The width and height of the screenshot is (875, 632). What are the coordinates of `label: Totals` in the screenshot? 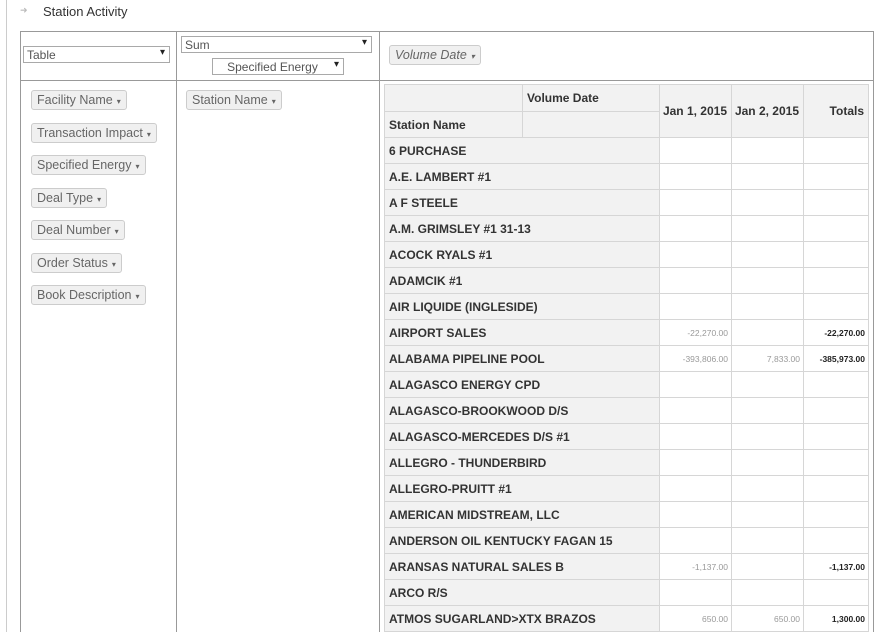 It's located at (846, 111).